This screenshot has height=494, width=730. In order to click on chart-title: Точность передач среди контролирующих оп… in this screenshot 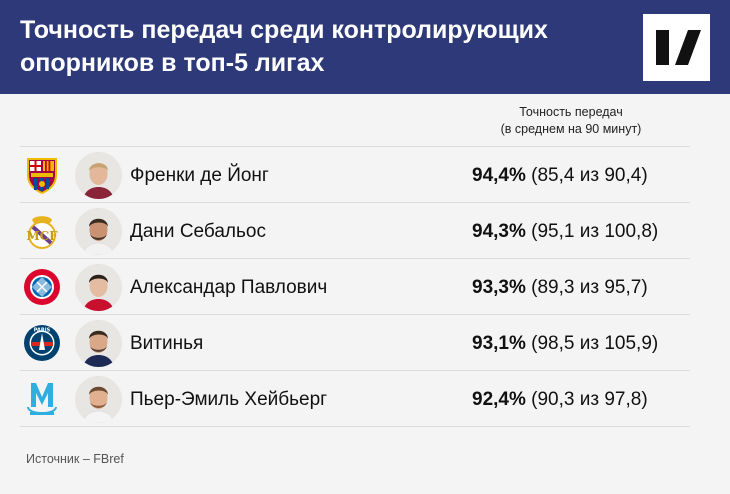, I will do `click(284, 46)`.